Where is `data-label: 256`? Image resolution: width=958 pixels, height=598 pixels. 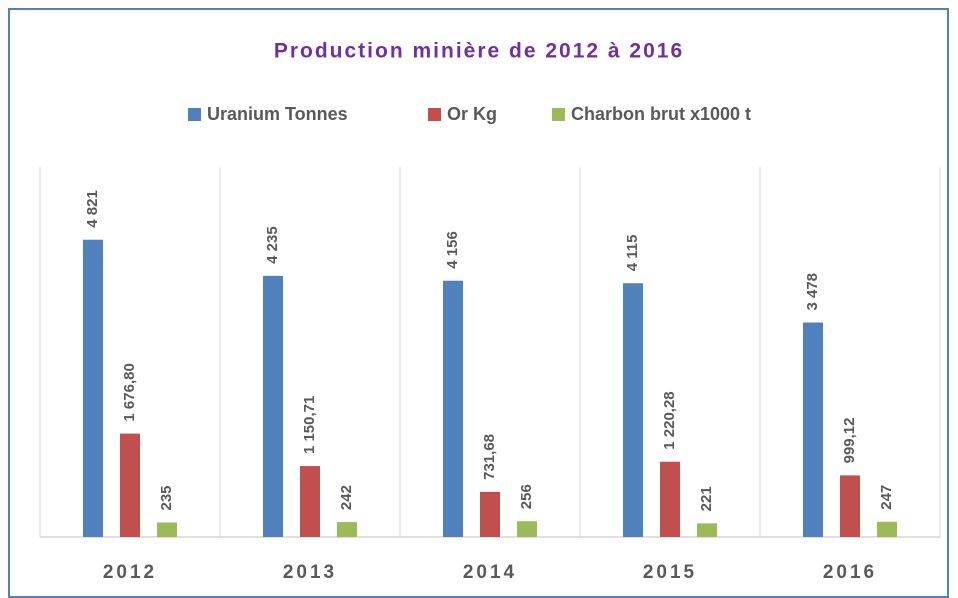
data-label: 256 is located at coordinates (526, 496).